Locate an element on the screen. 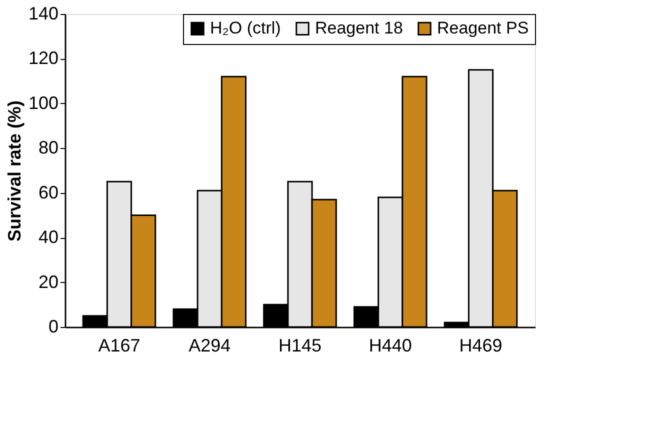  x-tick-label: A167 is located at coordinates (119, 346).